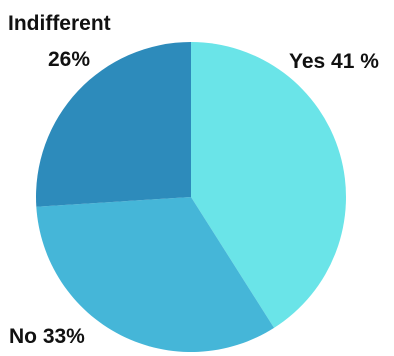 Image resolution: width=394 pixels, height=356 pixels. What do you see at coordinates (334, 61) in the screenshot?
I see `slice-label-yes: Yes 41 %` at bounding box center [334, 61].